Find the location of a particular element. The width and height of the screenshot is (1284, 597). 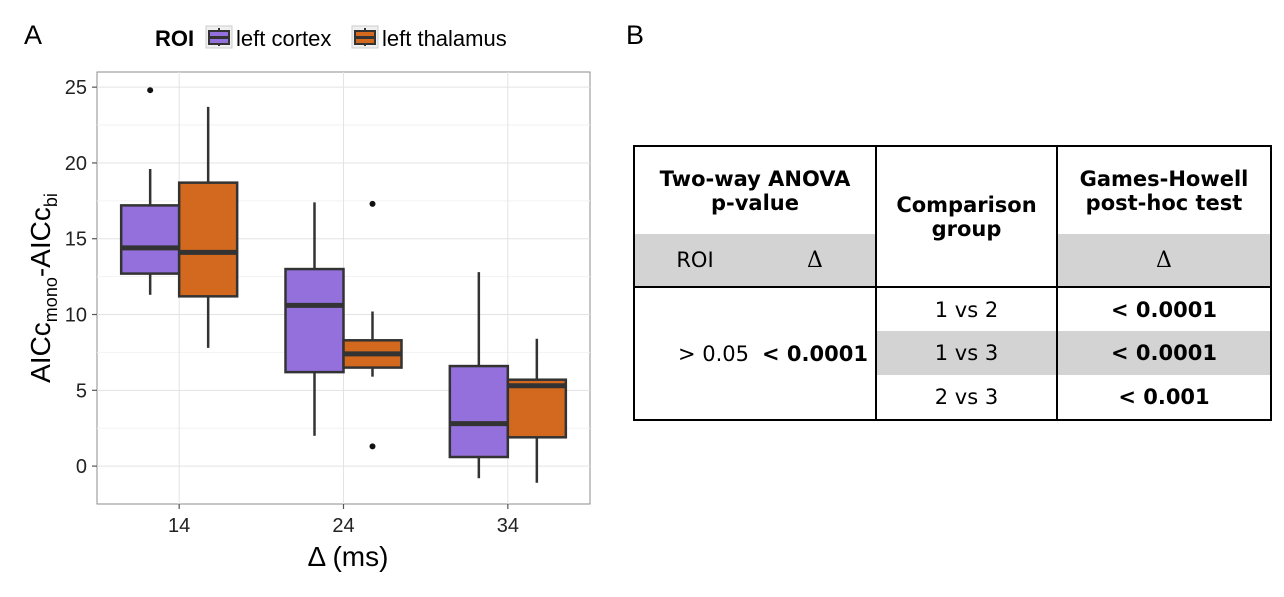

y-label-base2: AICc is located at coordinates (40, 237).